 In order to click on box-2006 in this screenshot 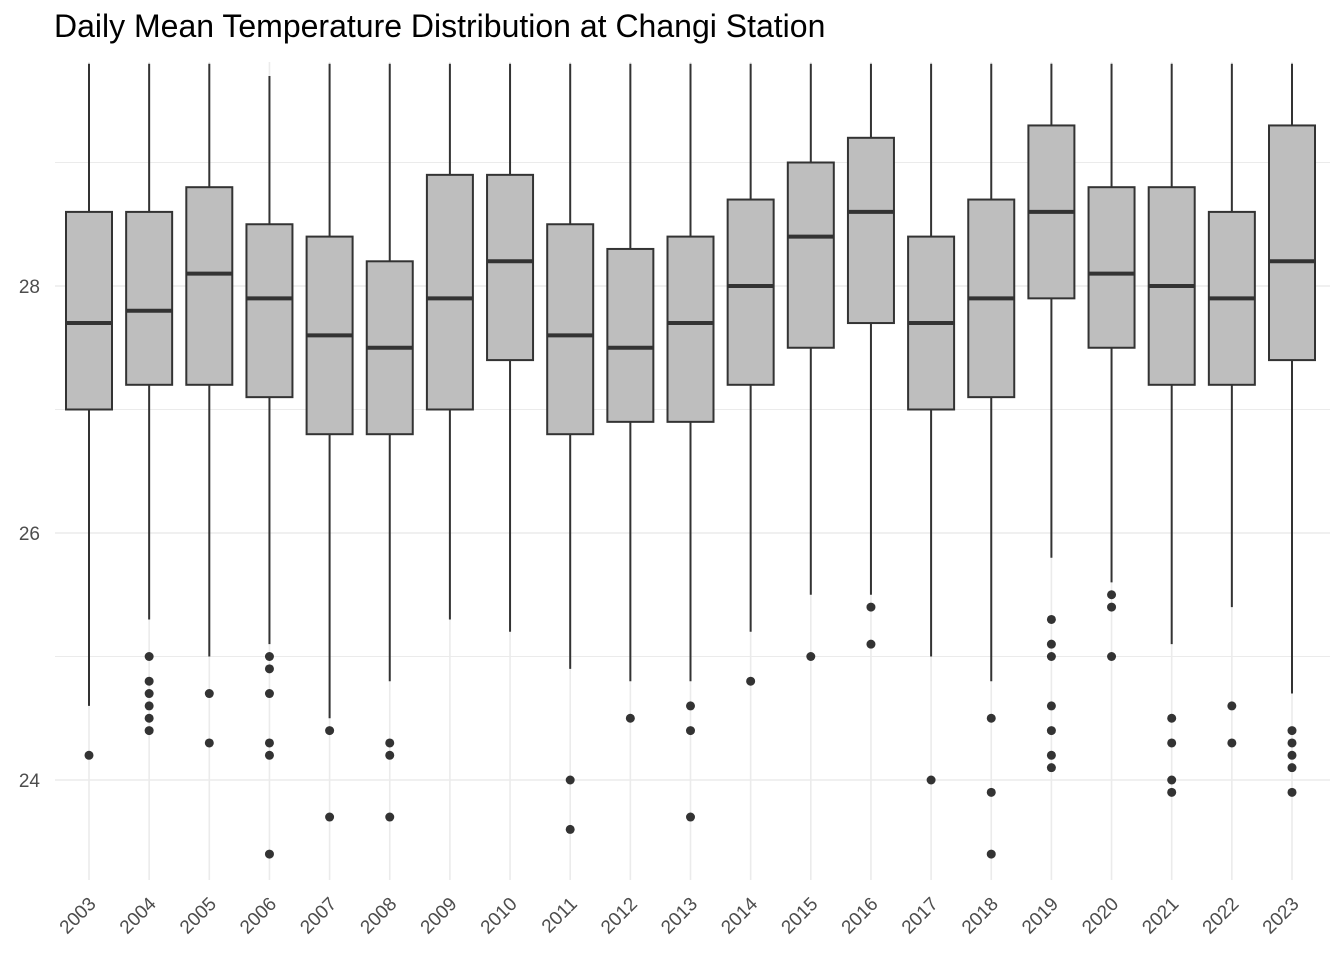, I will do `click(269, 467)`.